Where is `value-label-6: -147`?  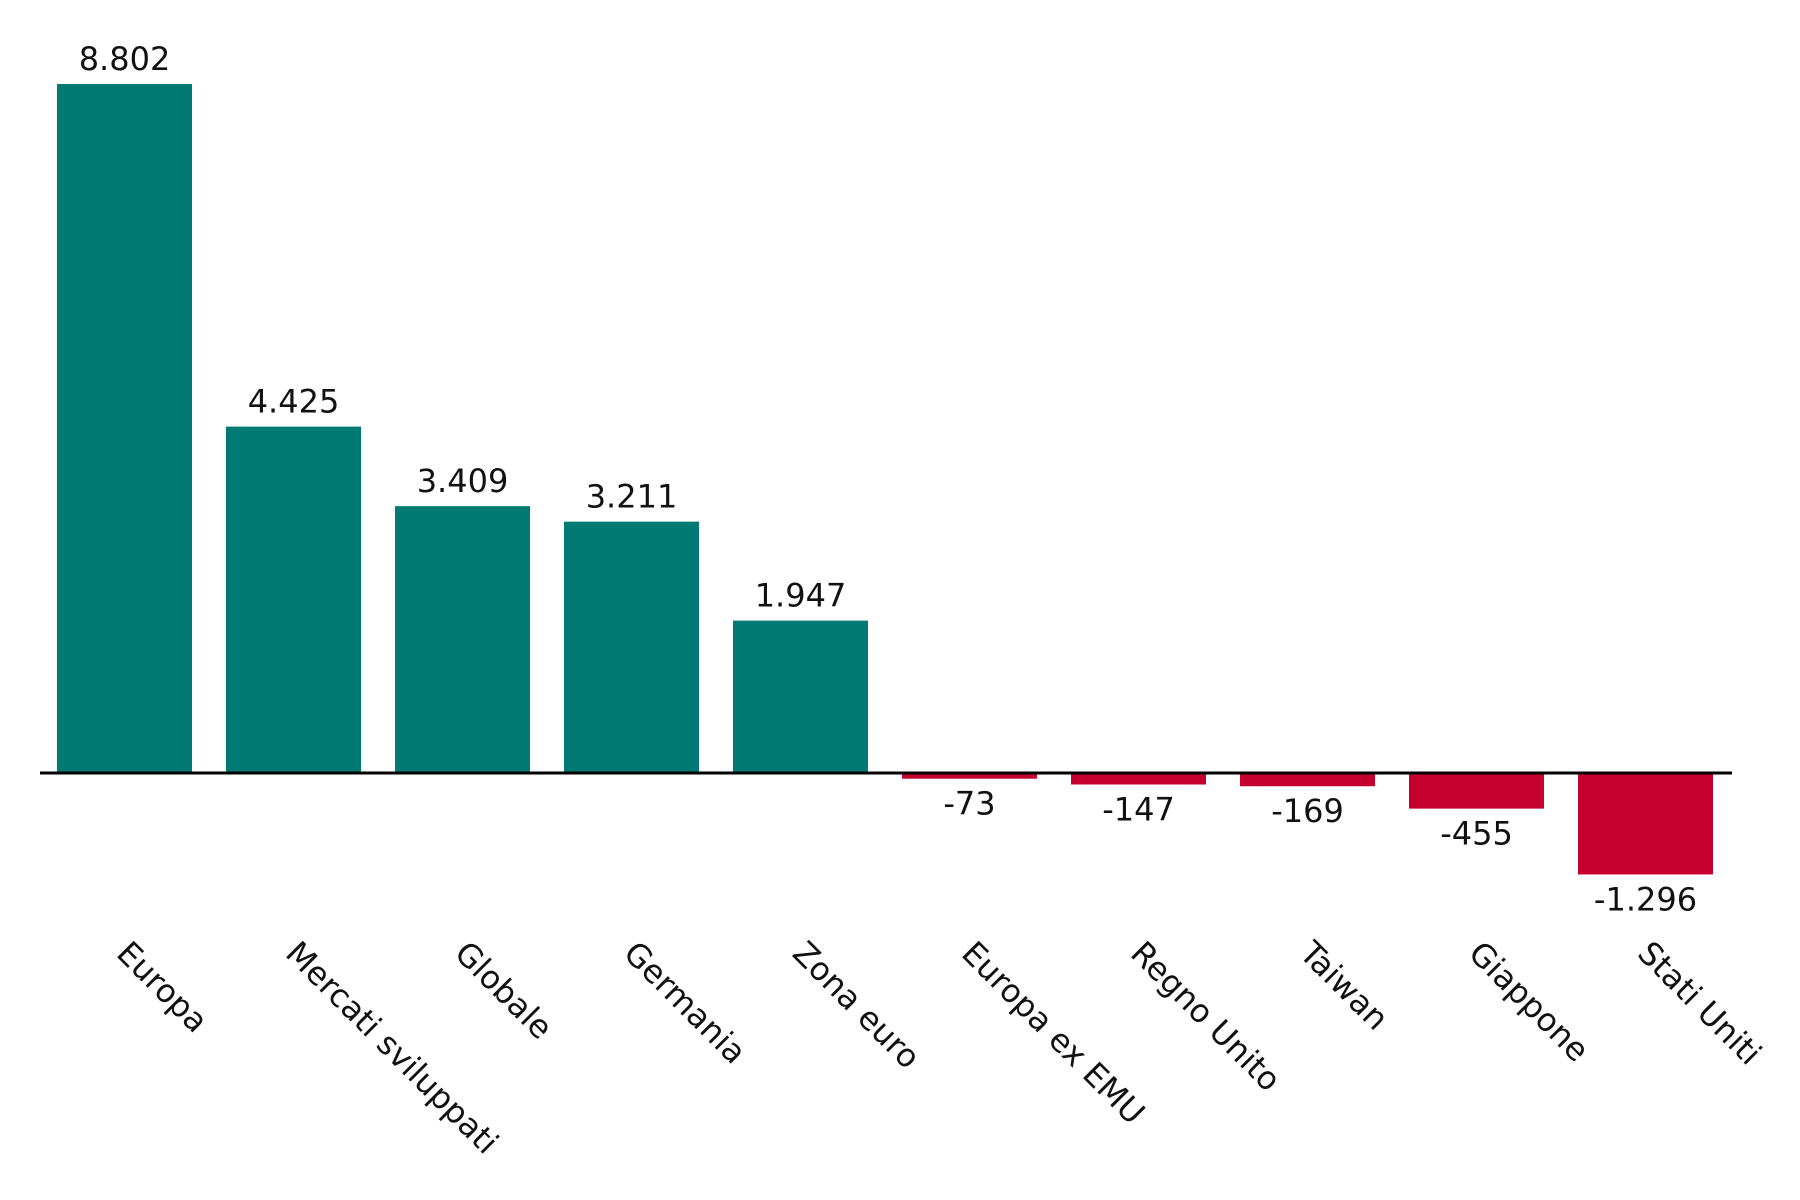
value-label-6: -147 is located at coordinates (1138, 810).